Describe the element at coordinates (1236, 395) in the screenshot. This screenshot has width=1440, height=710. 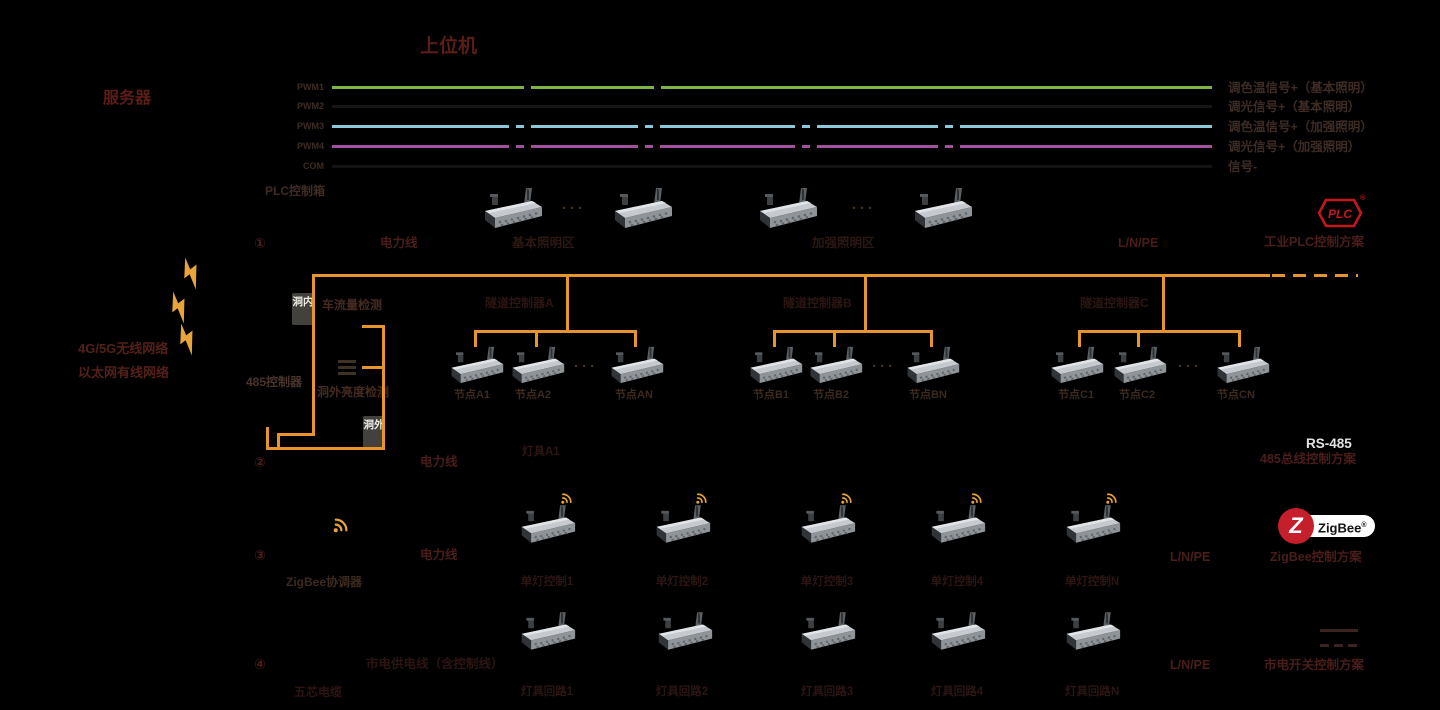
I see `node-label: 节点CN` at that location.